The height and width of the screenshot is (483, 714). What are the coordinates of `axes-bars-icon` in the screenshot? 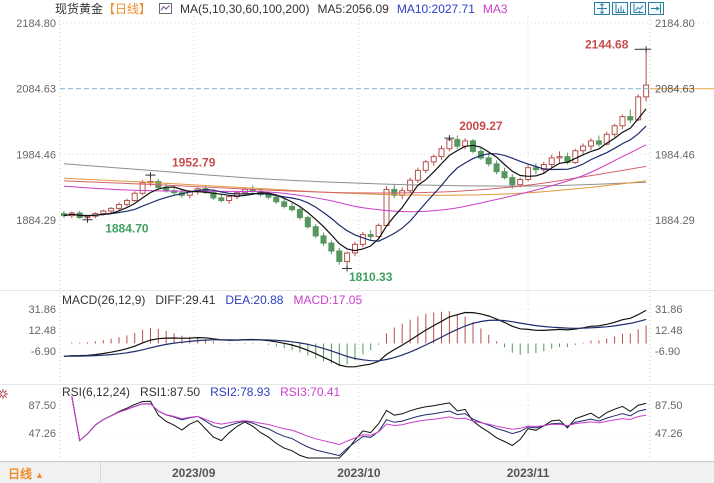 It's located at (620, 8).